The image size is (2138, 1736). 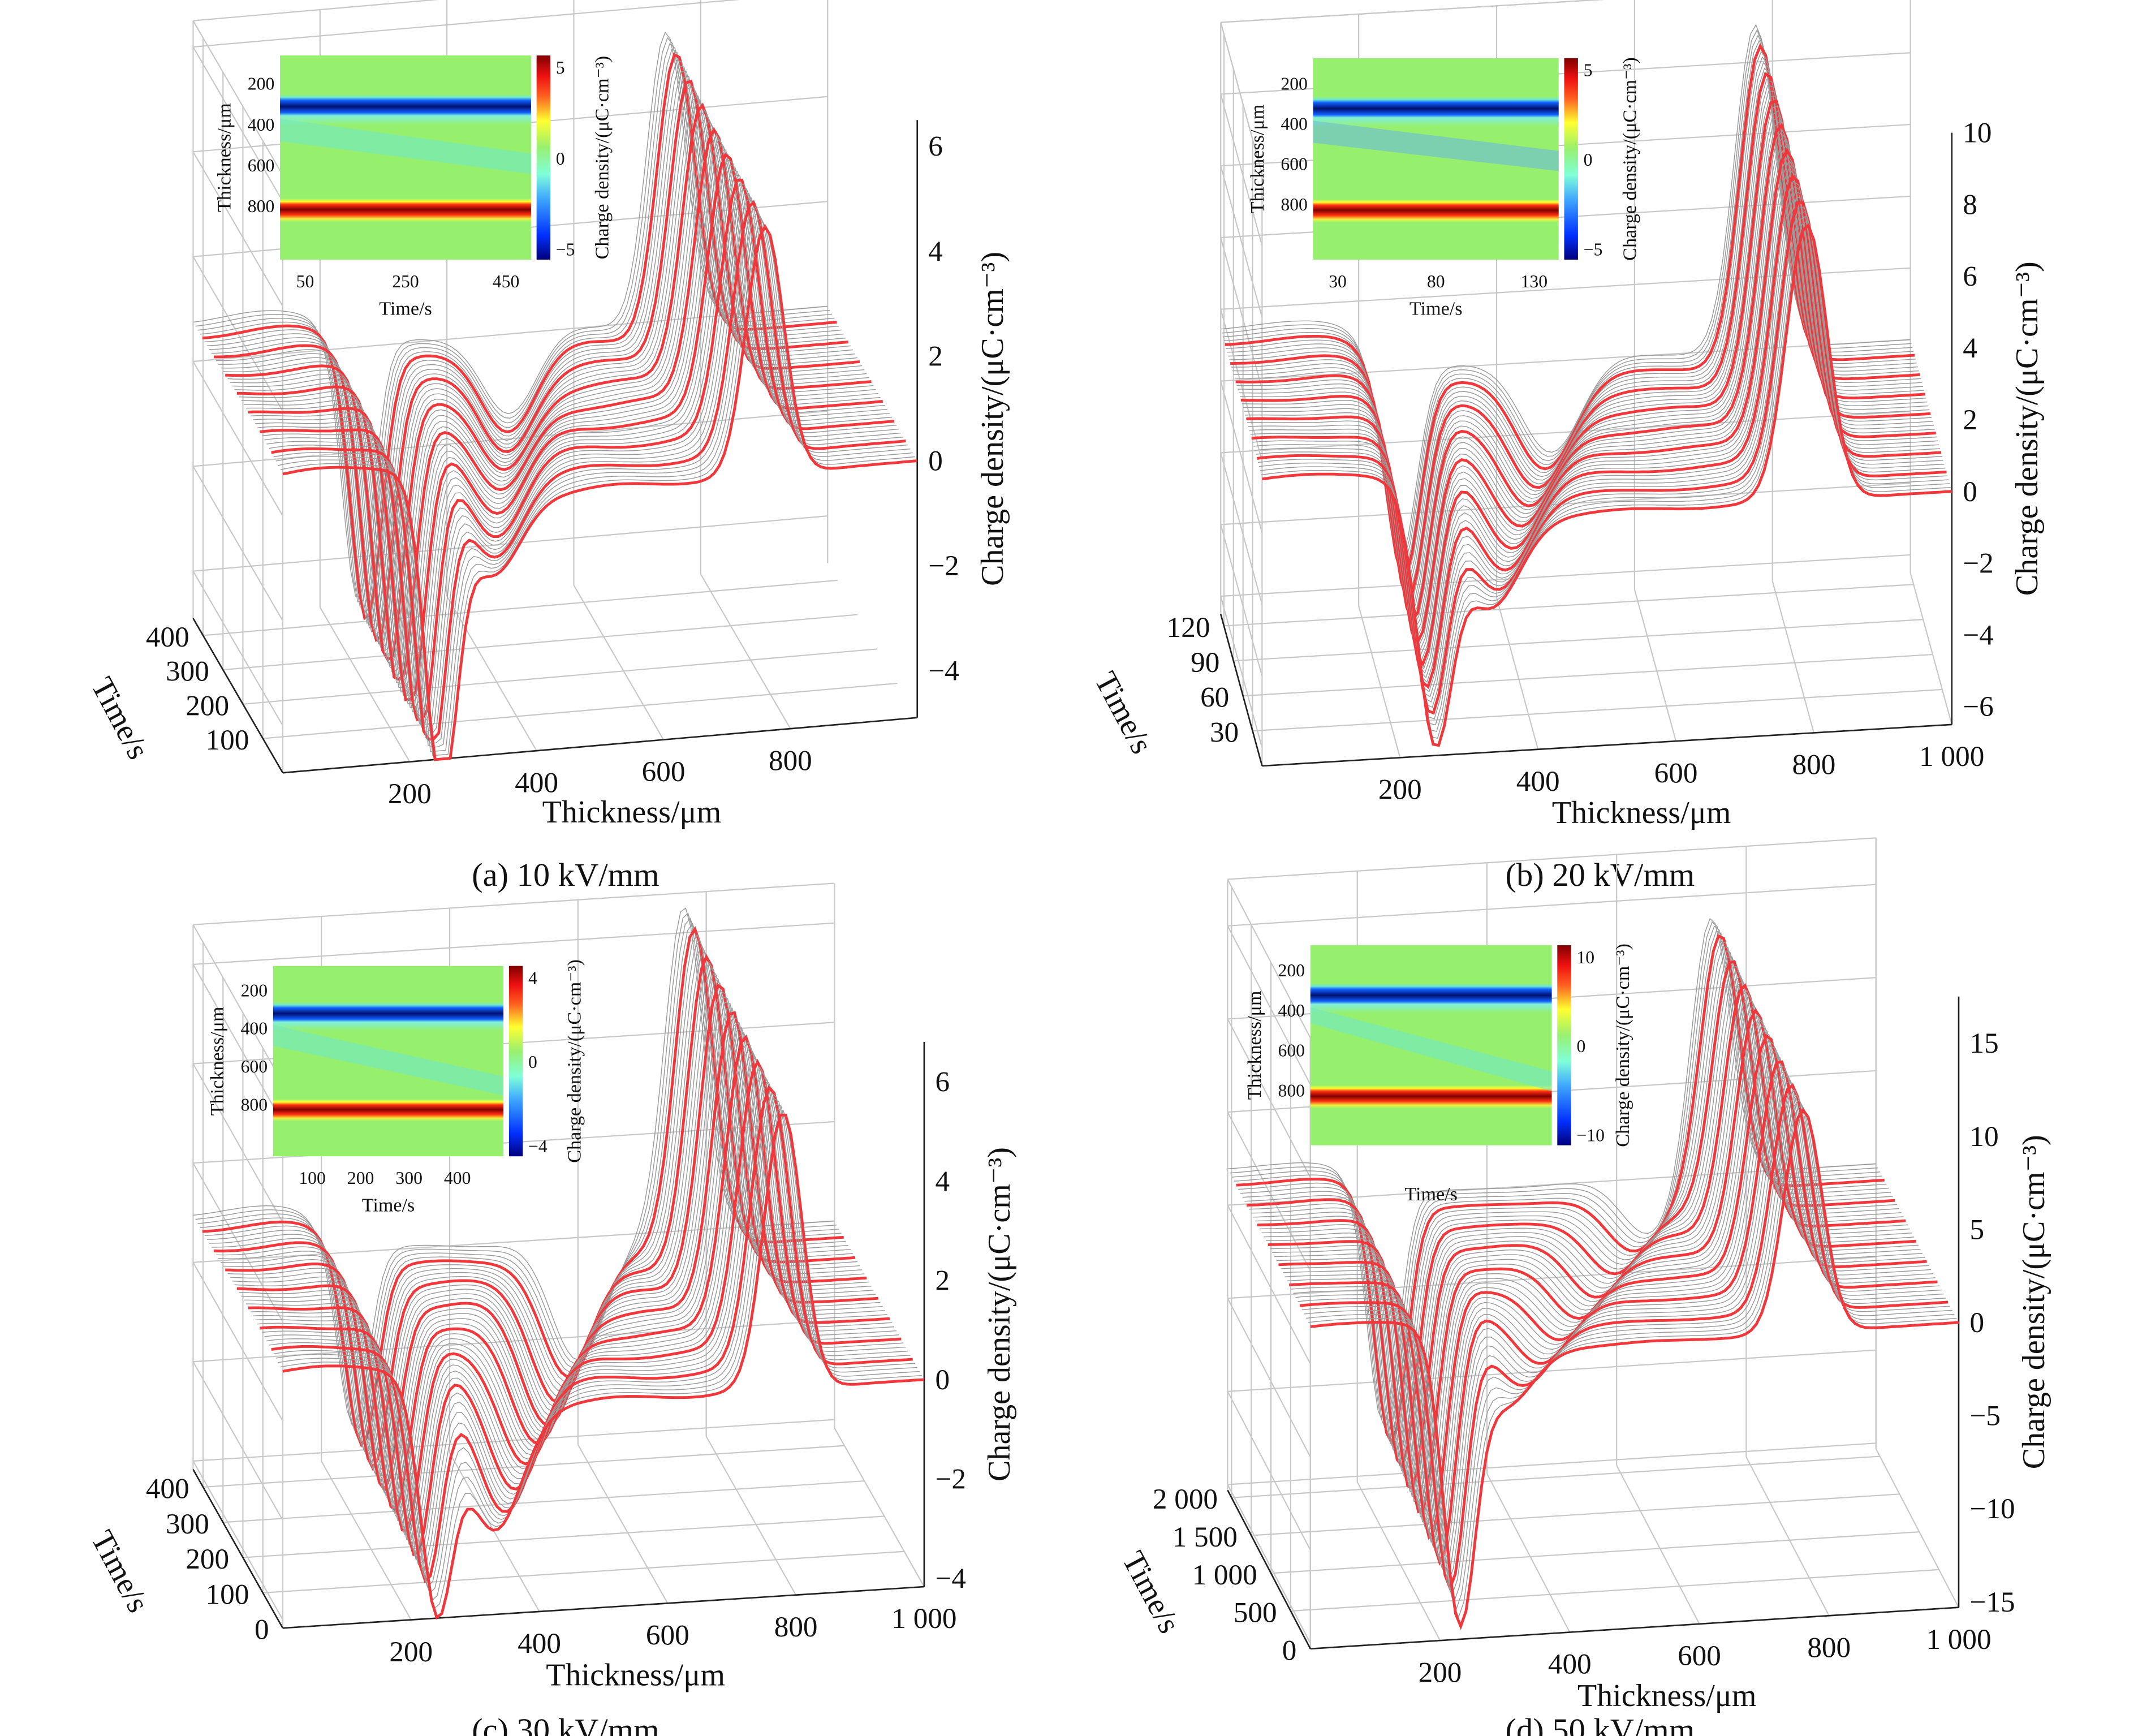 I want to click on colorbar-tick-label: −4, so click(x=538, y=1146).